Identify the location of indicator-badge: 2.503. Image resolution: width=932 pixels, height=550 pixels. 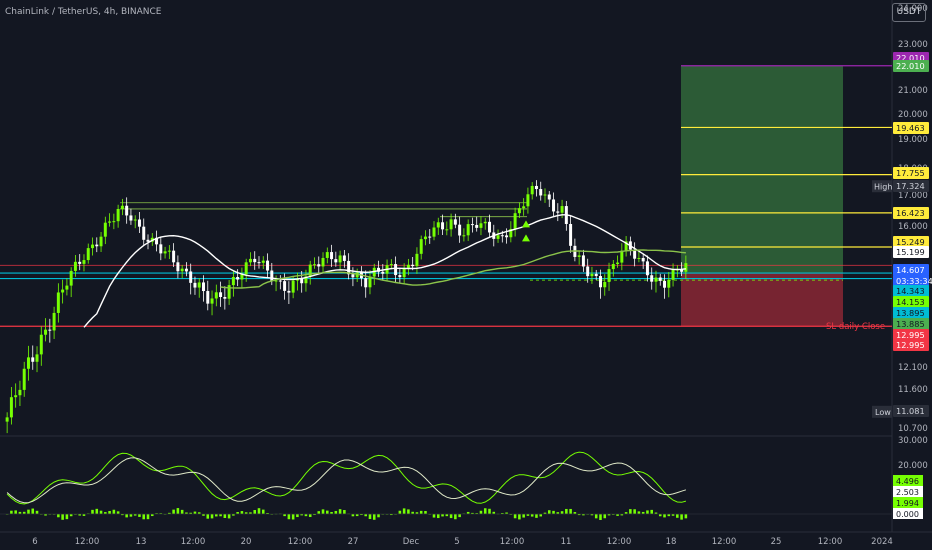
(907, 492).